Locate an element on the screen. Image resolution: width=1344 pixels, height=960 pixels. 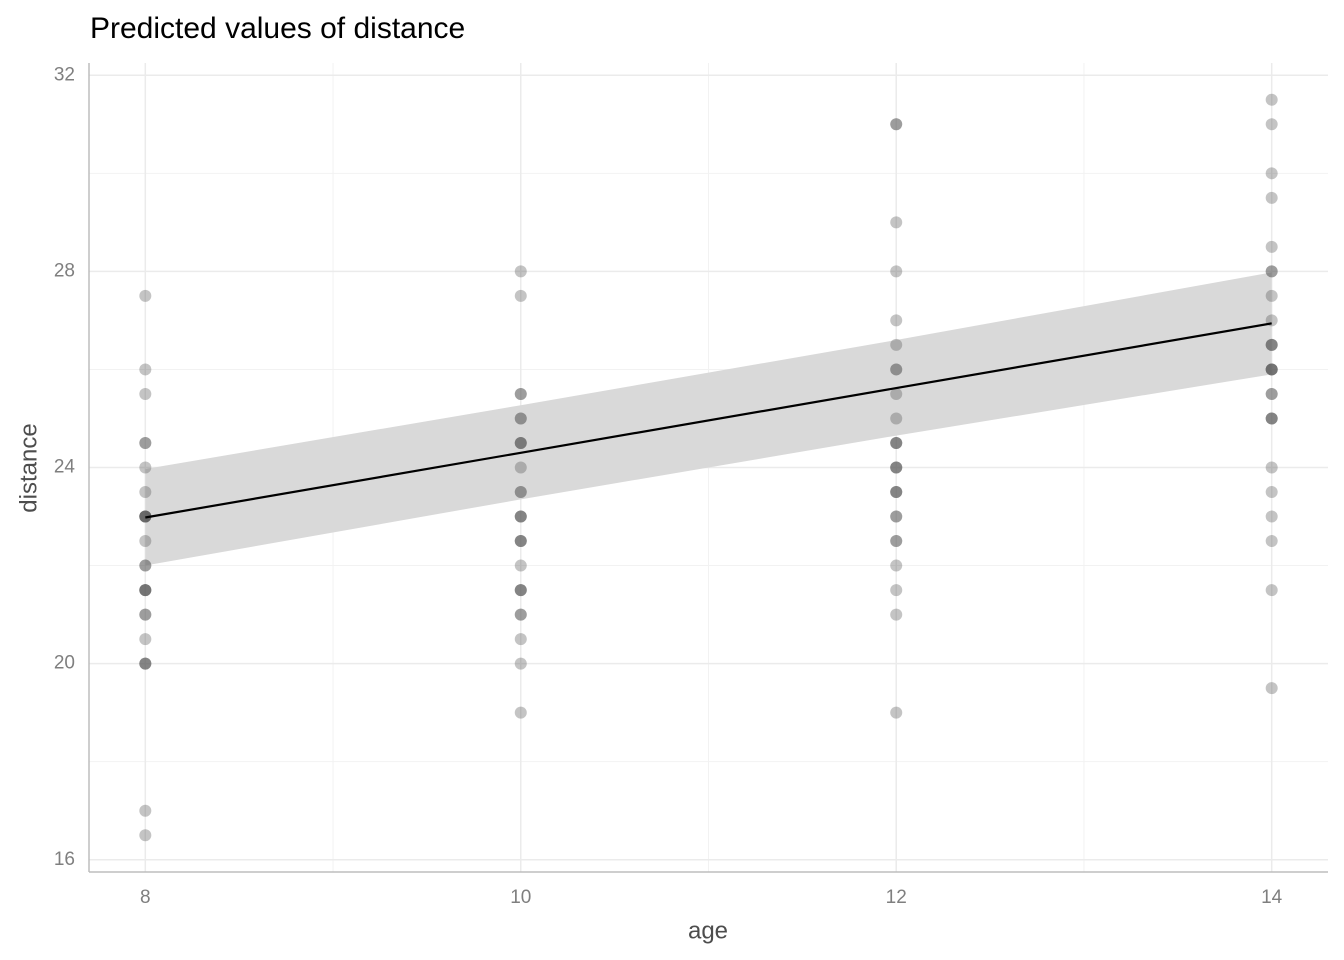
x-axis-title: age is located at coordinates (708, 930).